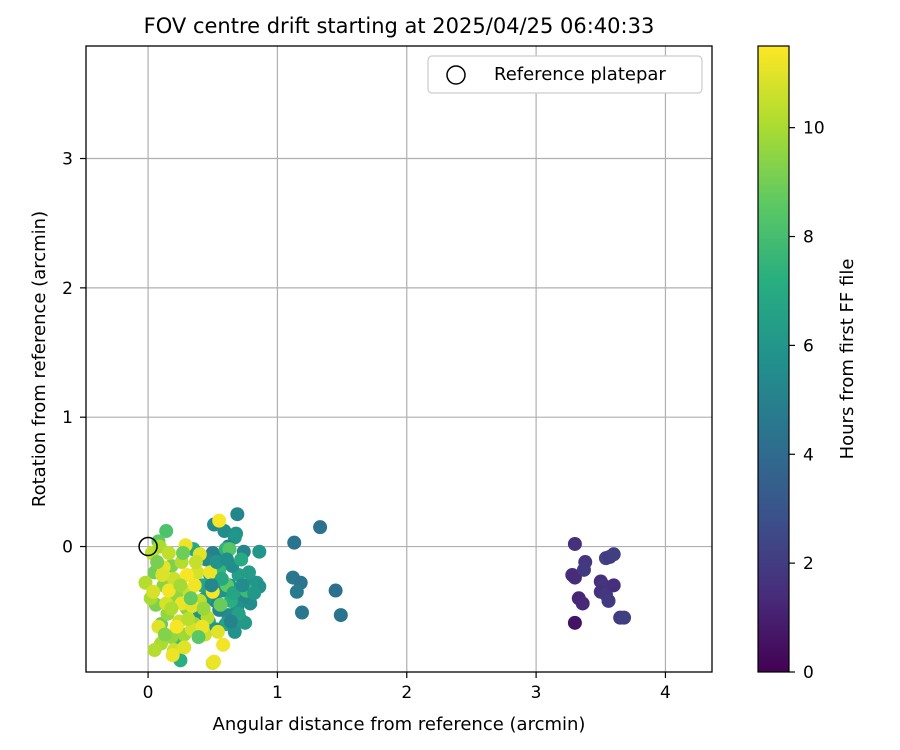 Image resolution: width=900 pixels, height=750 pixels. What do you see at coordinates (808, 238) in the screenshot?
I see `colorbar-tick-label: 8` at bounding box center [808, 238].